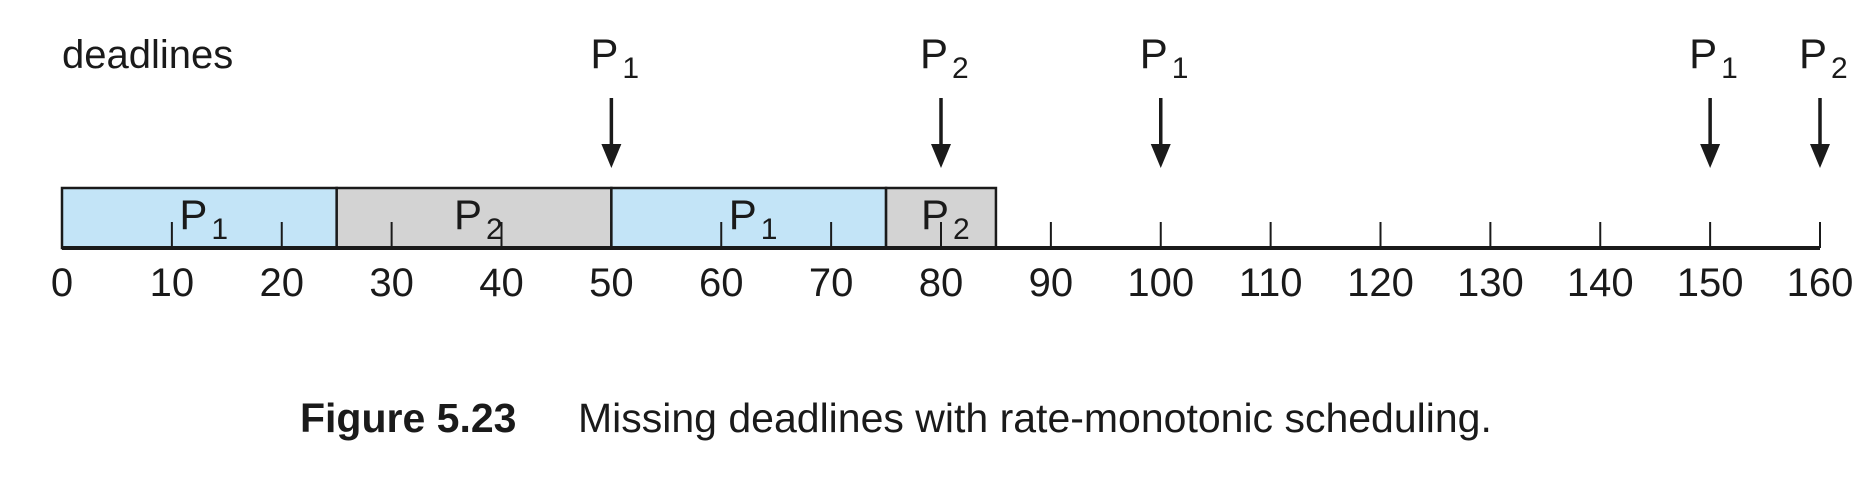 The image size is (1866, 480). I want to click on tick-label-140: 140, so click(1600, 283).